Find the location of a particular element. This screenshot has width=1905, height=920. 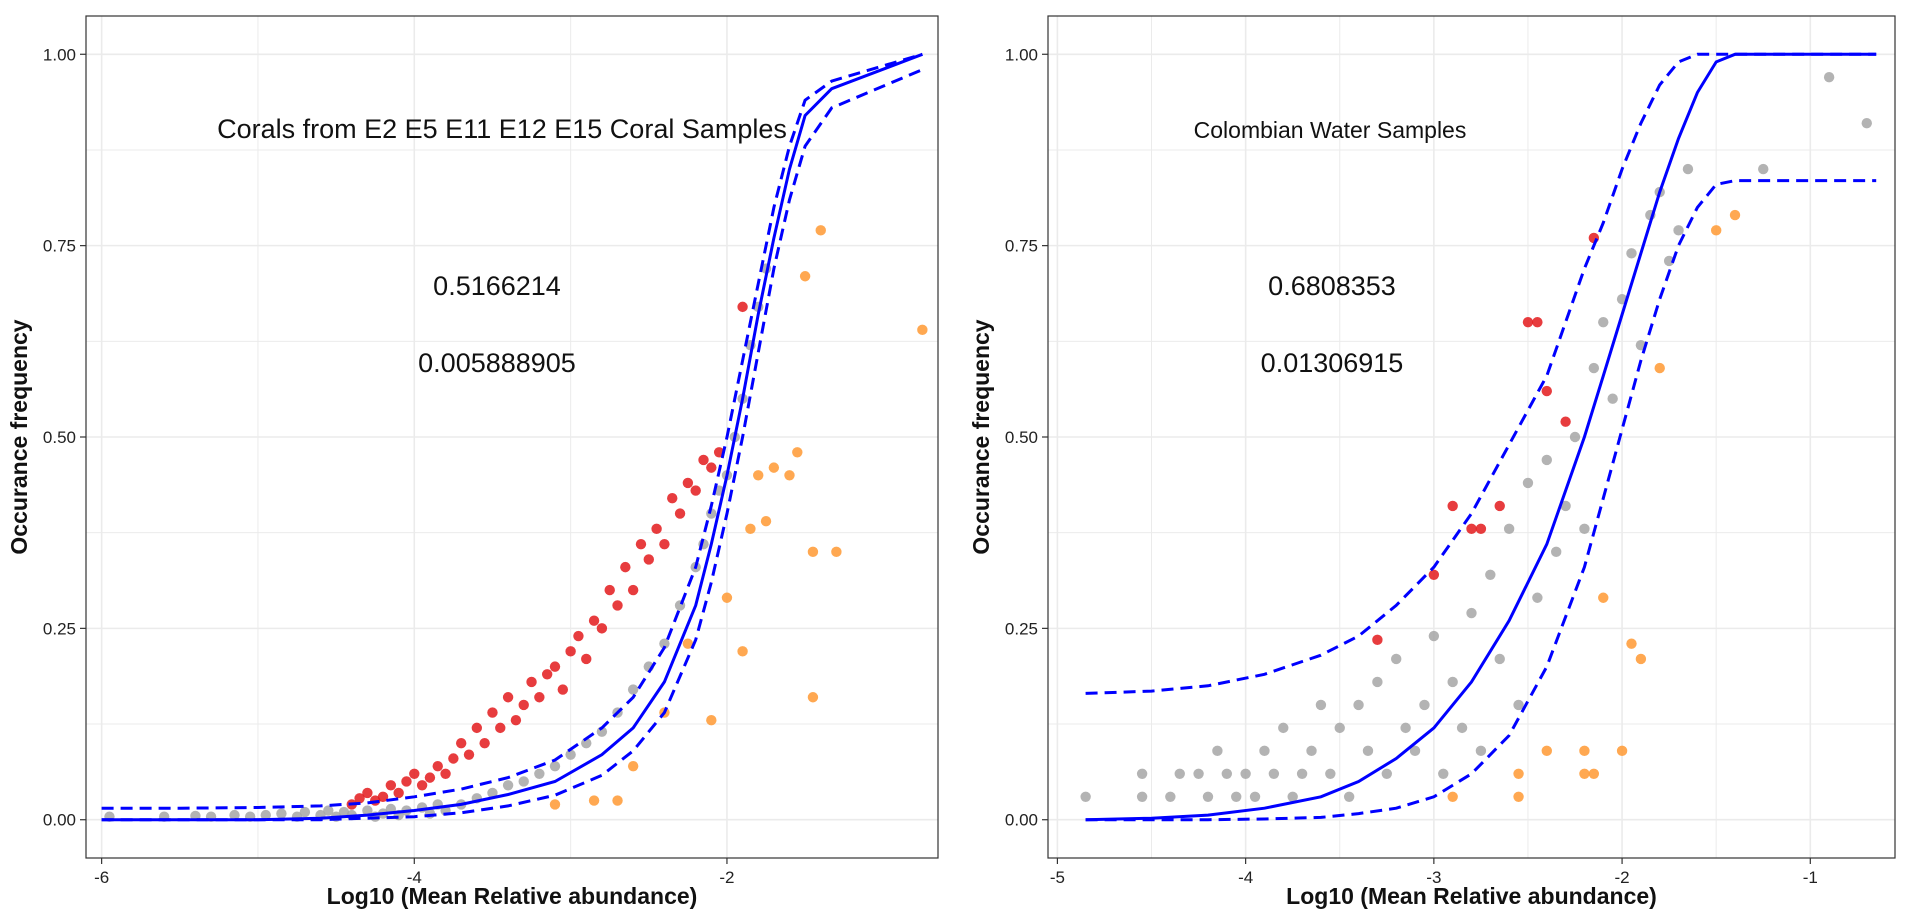

left-plot-x-axis-label: Log10 (Mean Relative abundance) is located at coordinates (512, 896).